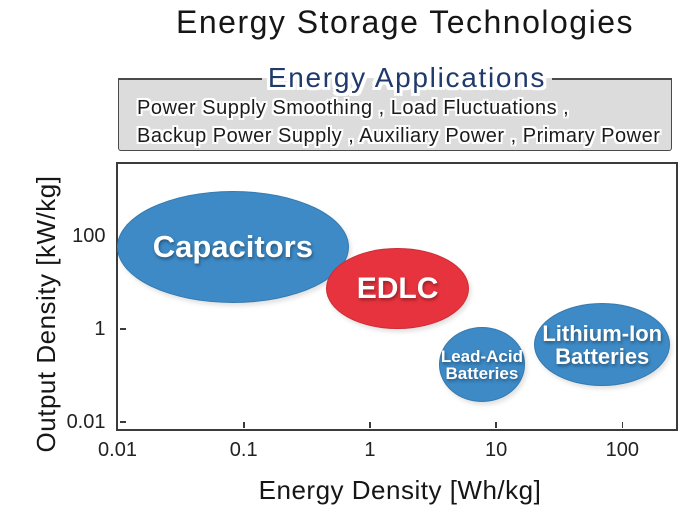 Image resolution: width=700 pixels, height=517 pixels. What do you see at coordinates (407, 77) in the screenshot?
I see `energy-applications-heading: Energy Applications` at bounding box center [407, 77].